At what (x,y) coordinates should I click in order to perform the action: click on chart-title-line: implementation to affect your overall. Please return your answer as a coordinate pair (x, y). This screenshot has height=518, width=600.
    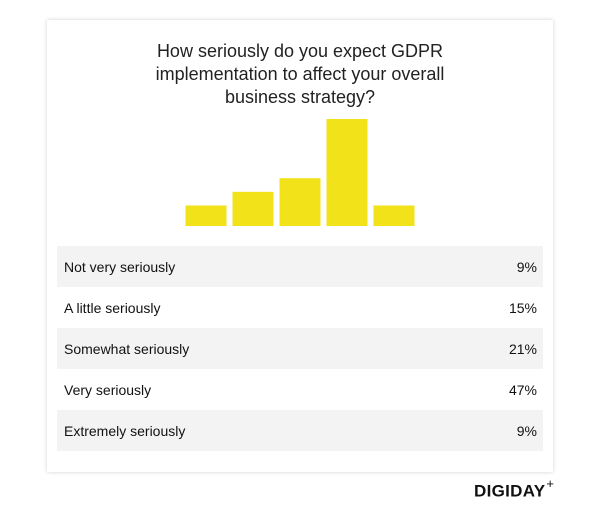
    Looking at the image, I should click on (300, 74).